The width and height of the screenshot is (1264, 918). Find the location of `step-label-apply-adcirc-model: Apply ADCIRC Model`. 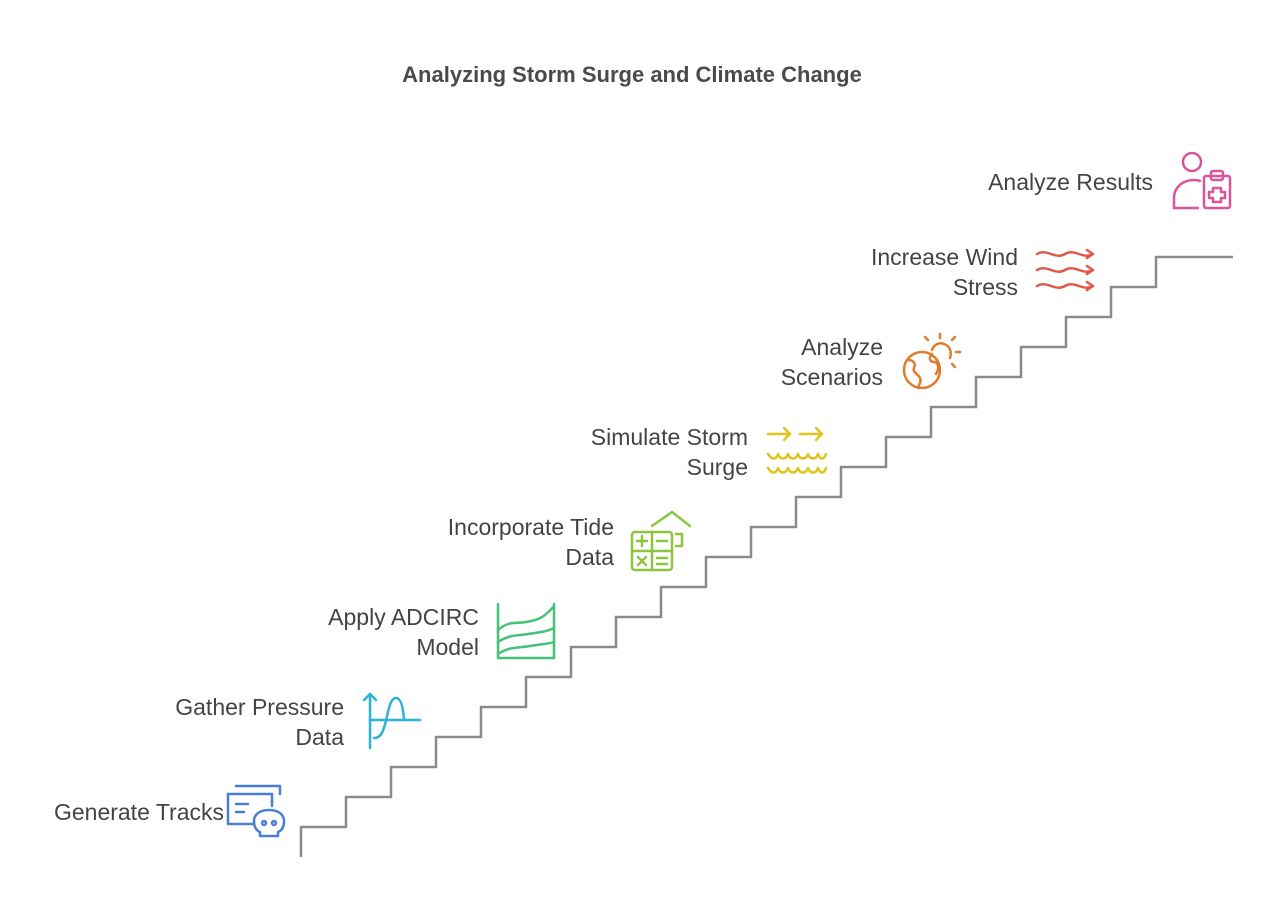

step-label-apply-adcirc-model: Apply ADCIRC Model is located at coordinates (403, 632).